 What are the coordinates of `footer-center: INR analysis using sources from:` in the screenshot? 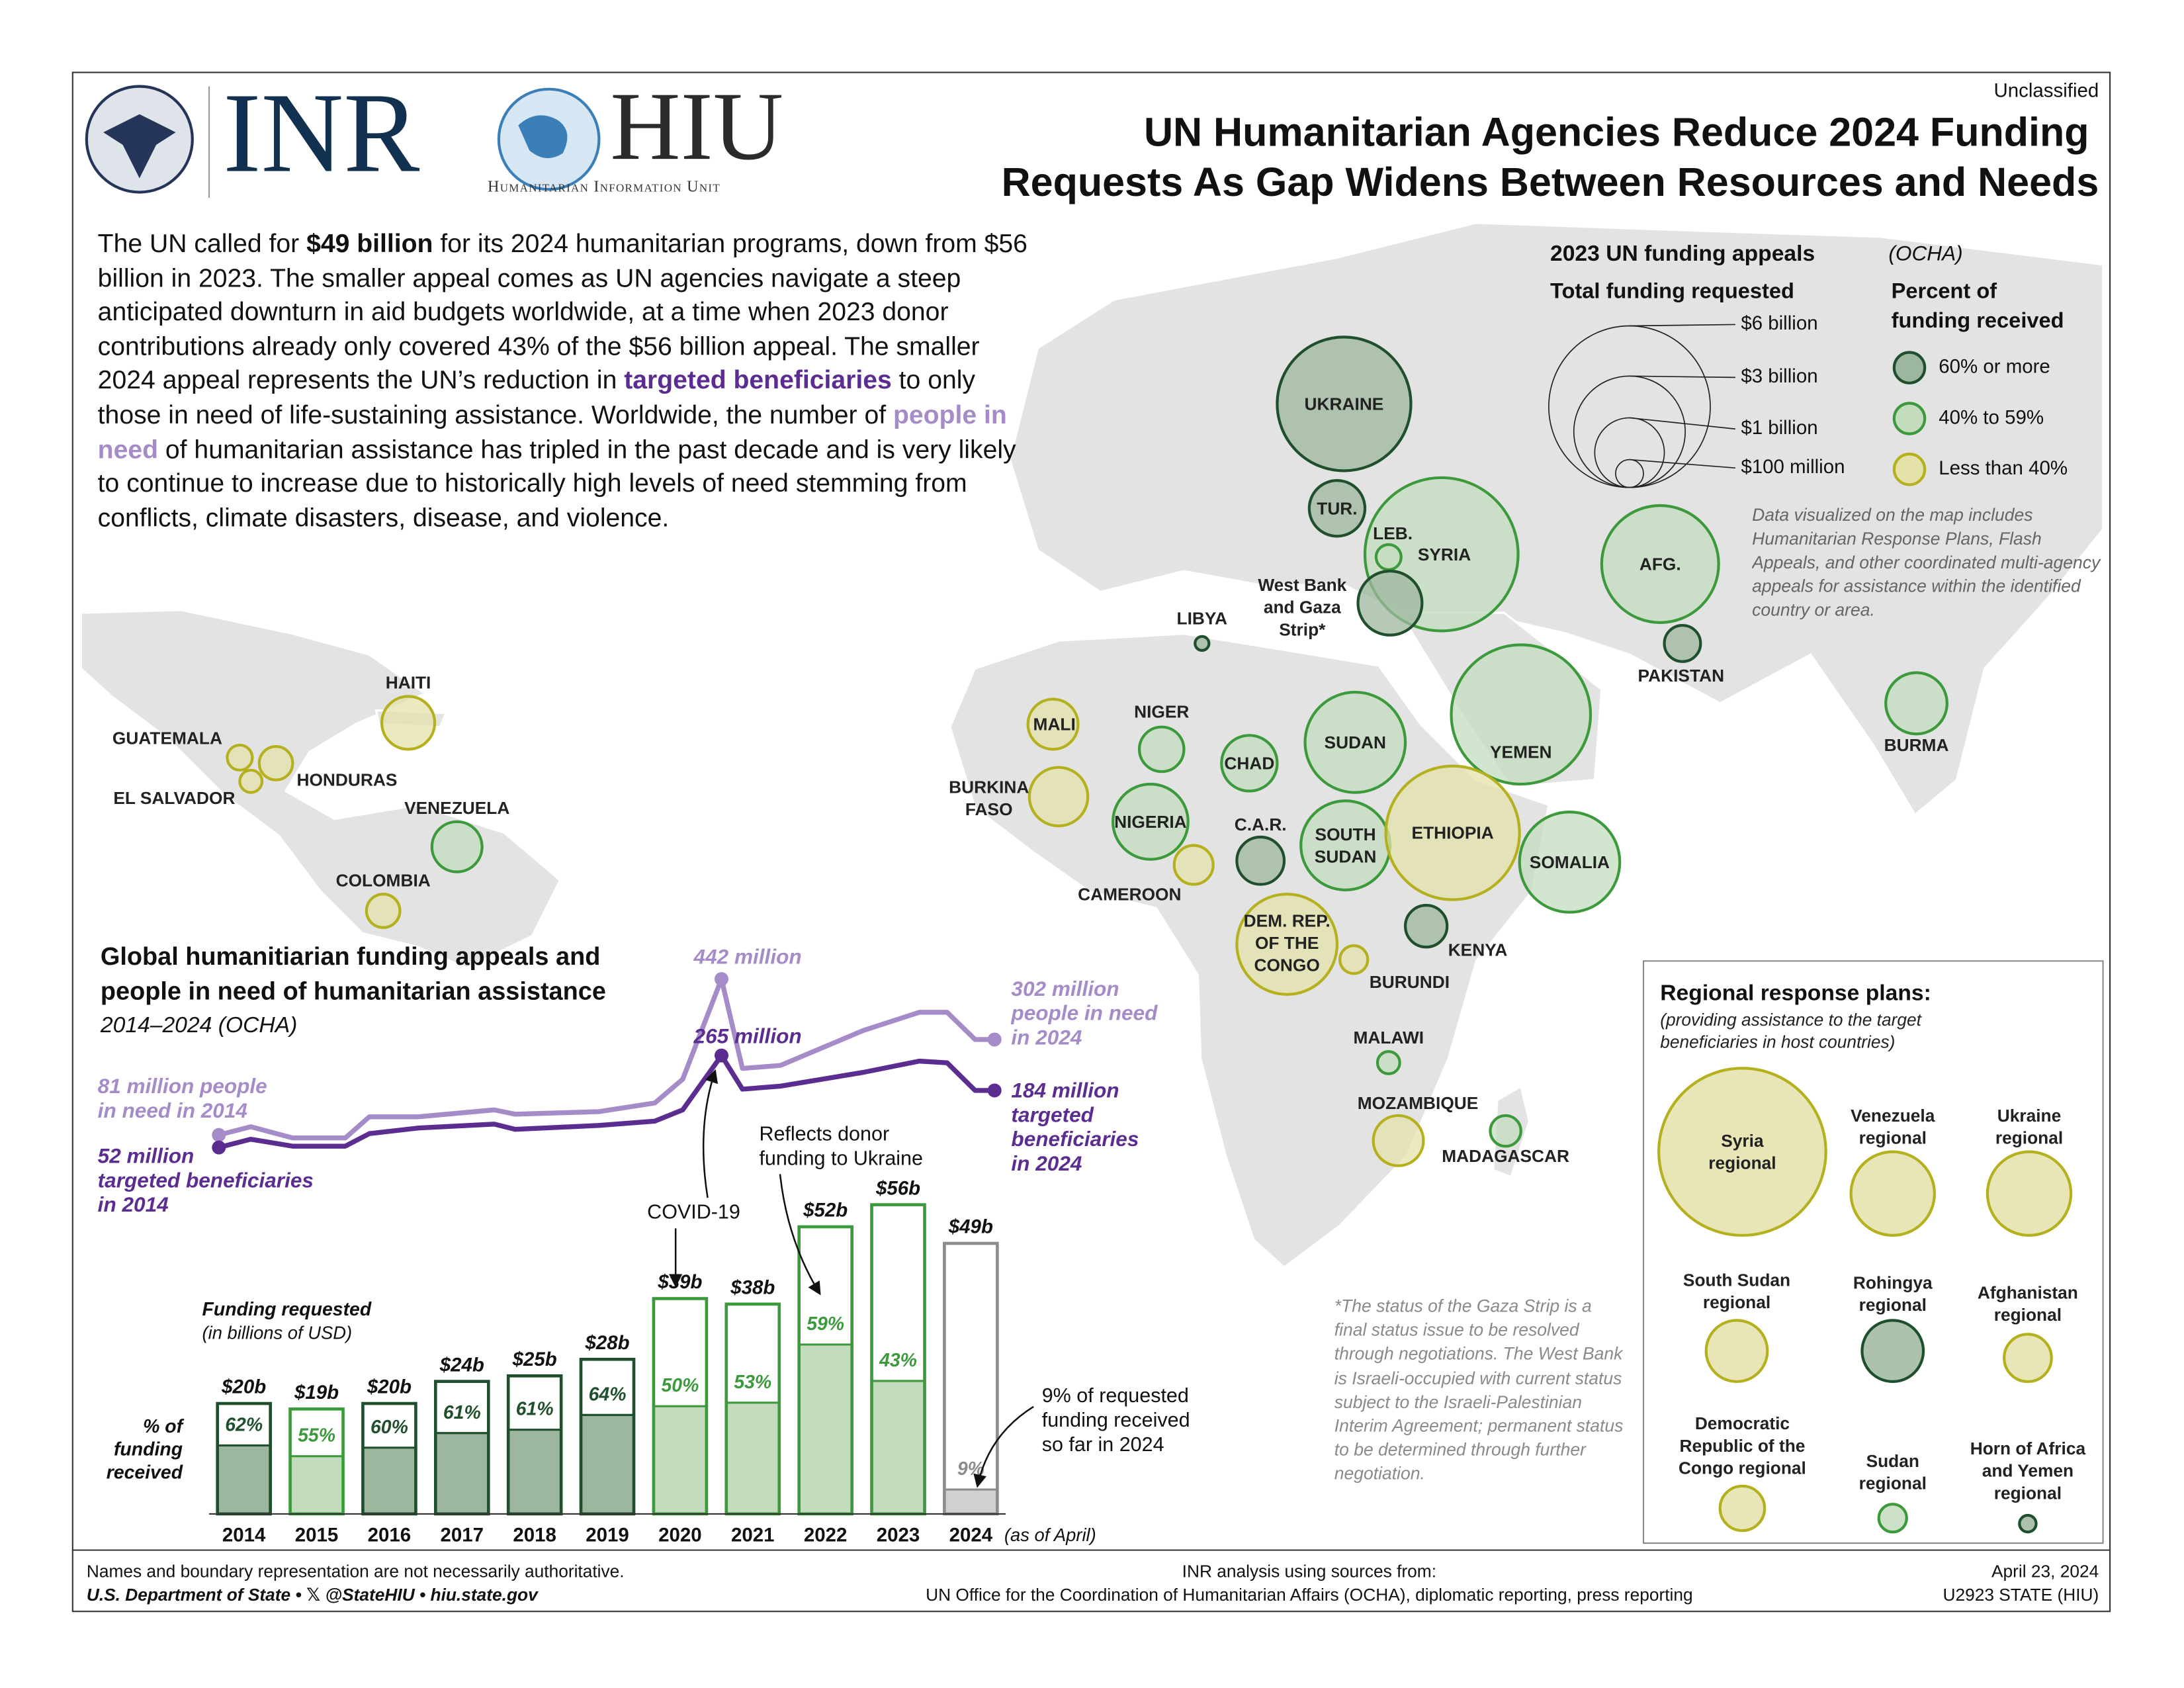 It's located at (1309, 1571).